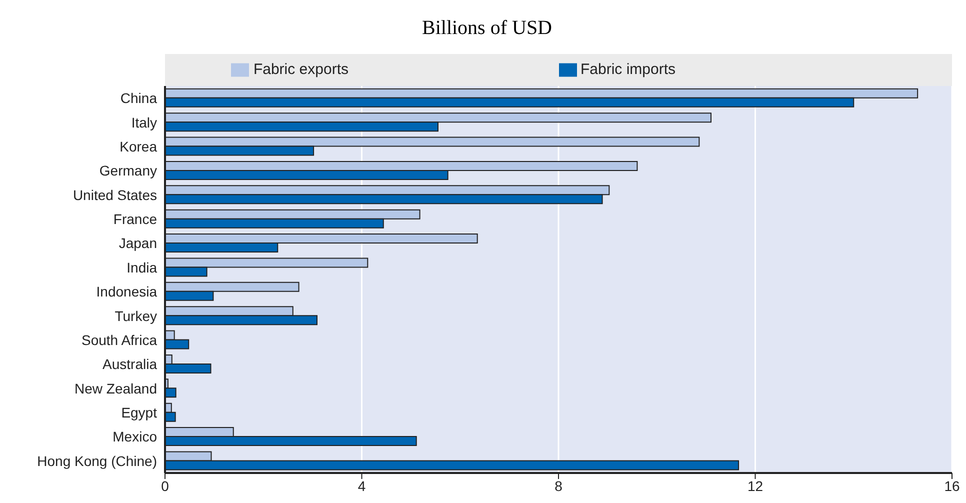  What do you see at coordinates (135, 436) in the screenshot?
I see `y-tick-label: Mexico` at bounding box center [135, 436].